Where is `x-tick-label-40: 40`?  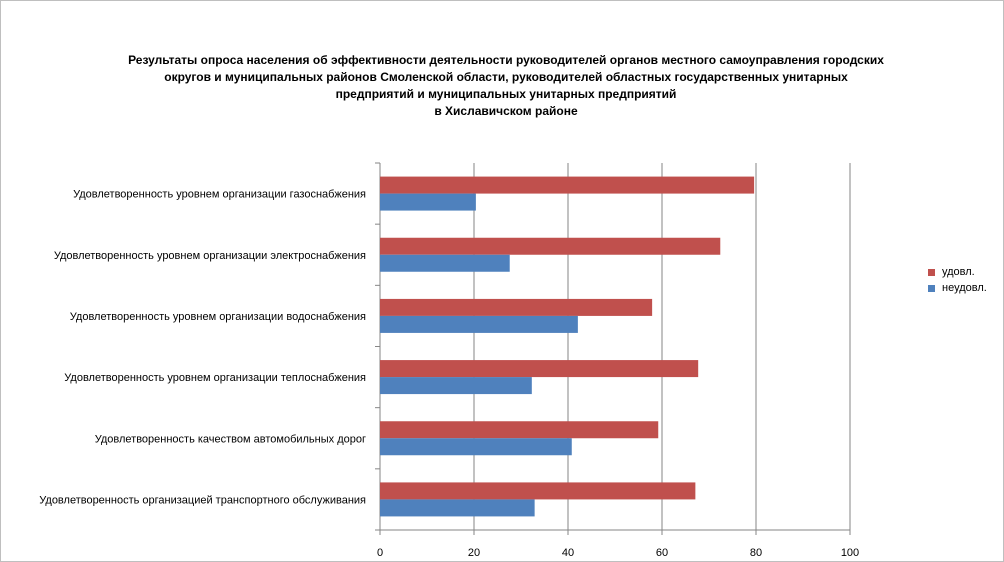 x-tick-label-40: 40 is located at coordinates (568, 553).